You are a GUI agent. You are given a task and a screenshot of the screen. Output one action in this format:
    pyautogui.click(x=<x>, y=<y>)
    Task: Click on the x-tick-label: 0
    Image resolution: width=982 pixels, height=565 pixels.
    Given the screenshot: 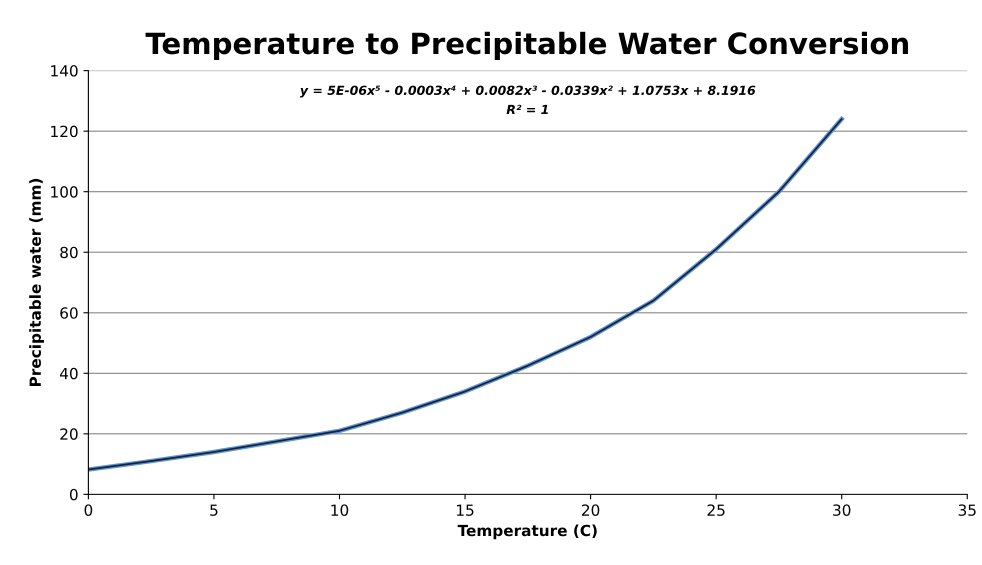 What is the action you would take?
    pyautogui.click(x=88, y=510)
    